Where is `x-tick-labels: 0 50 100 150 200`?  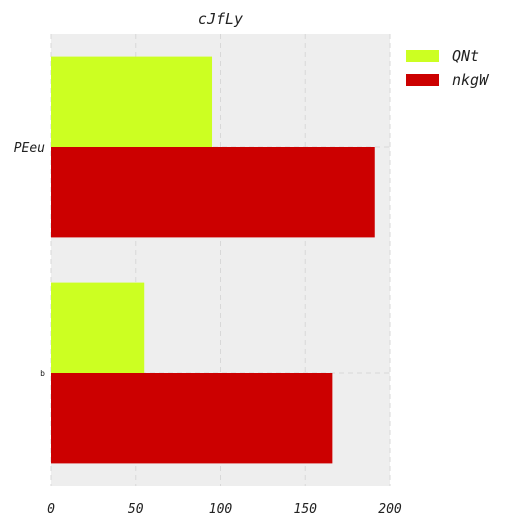 x-tick-labels: 0 50 100 150 200 is located at coordinates (224, 509).